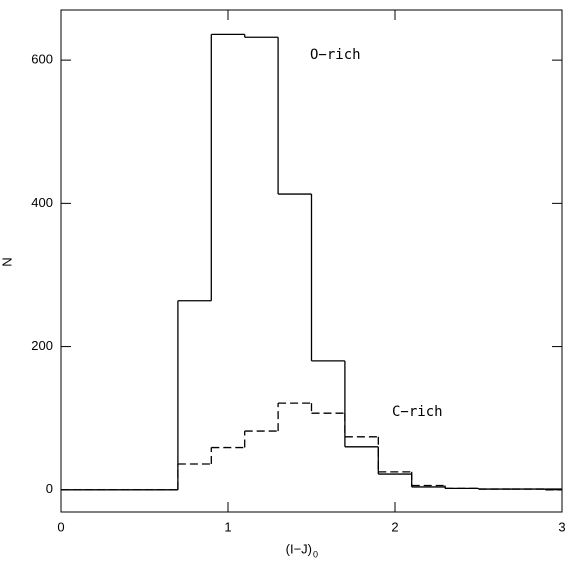 The image size is (570, 565). Describe the element at coordinates (299, 548) in the screenshot. I see `x-axis-label: (I−J)` at that location.